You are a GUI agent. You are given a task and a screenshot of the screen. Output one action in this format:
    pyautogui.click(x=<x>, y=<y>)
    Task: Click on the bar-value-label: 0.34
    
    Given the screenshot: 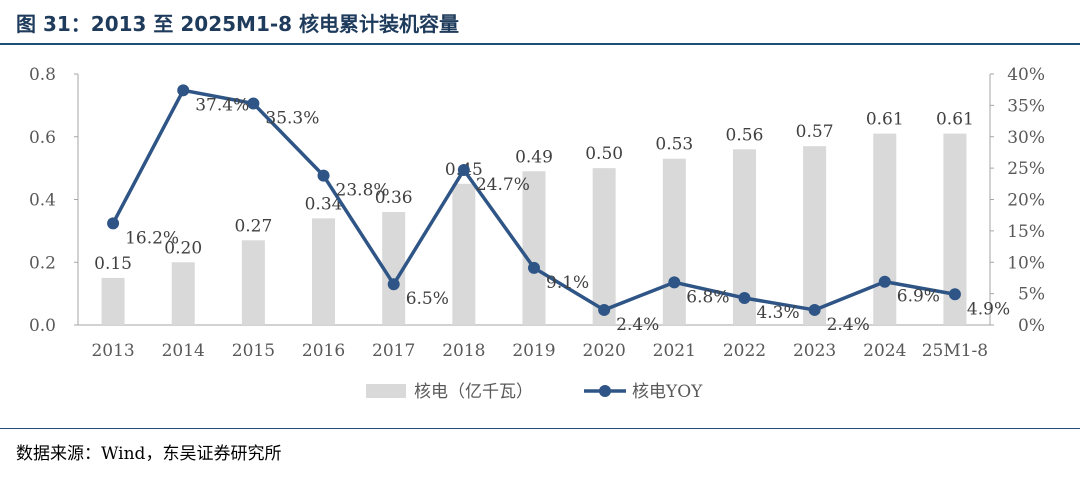 What is the action you would take?
    pyautogui.click(x=324, y=204)
    